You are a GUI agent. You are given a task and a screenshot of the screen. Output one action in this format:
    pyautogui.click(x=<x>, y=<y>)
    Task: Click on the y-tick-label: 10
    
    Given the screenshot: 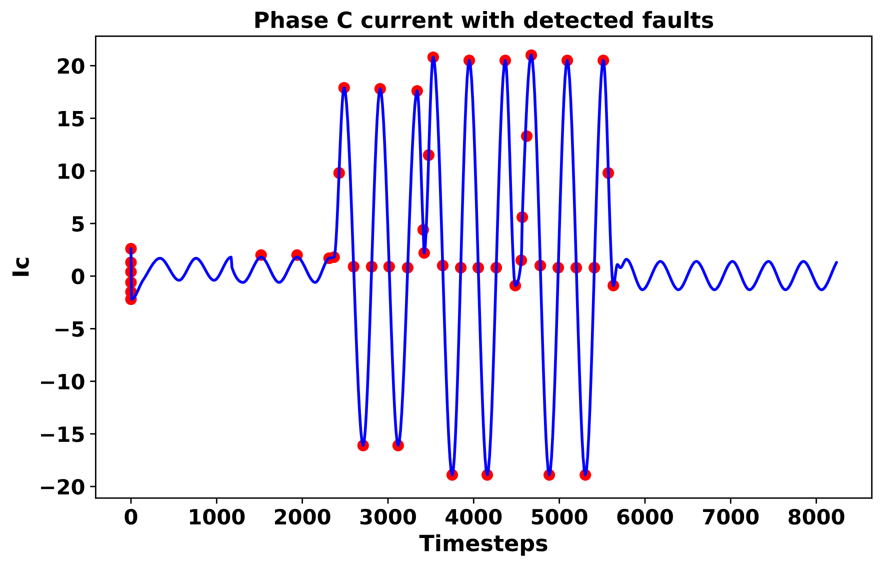 What is the action you would take?
    pyautogui.click(x=71, y=171)
    